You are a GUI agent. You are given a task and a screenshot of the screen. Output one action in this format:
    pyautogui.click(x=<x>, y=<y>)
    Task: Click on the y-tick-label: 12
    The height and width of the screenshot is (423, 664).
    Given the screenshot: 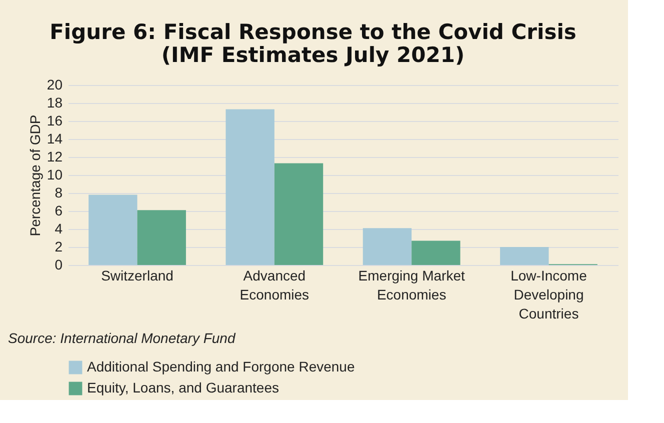 What is the action you would take?
    pyautogui.click(x=54, y=156)
    